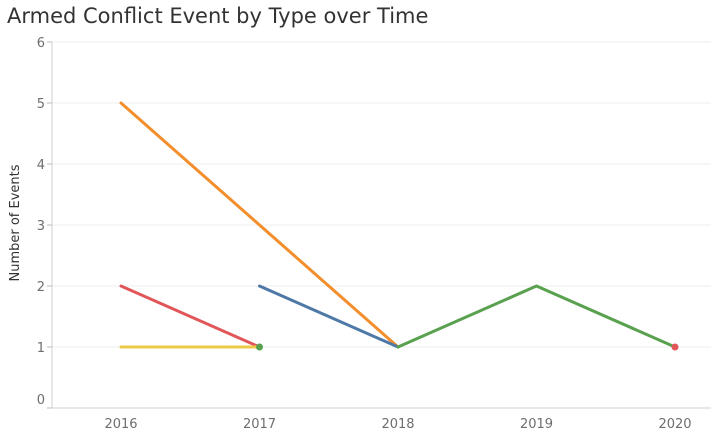 The image size is (713, 448). I want to click on x-tick-labels: 2016 2017 2018 2019 2020, so click(397, 424).